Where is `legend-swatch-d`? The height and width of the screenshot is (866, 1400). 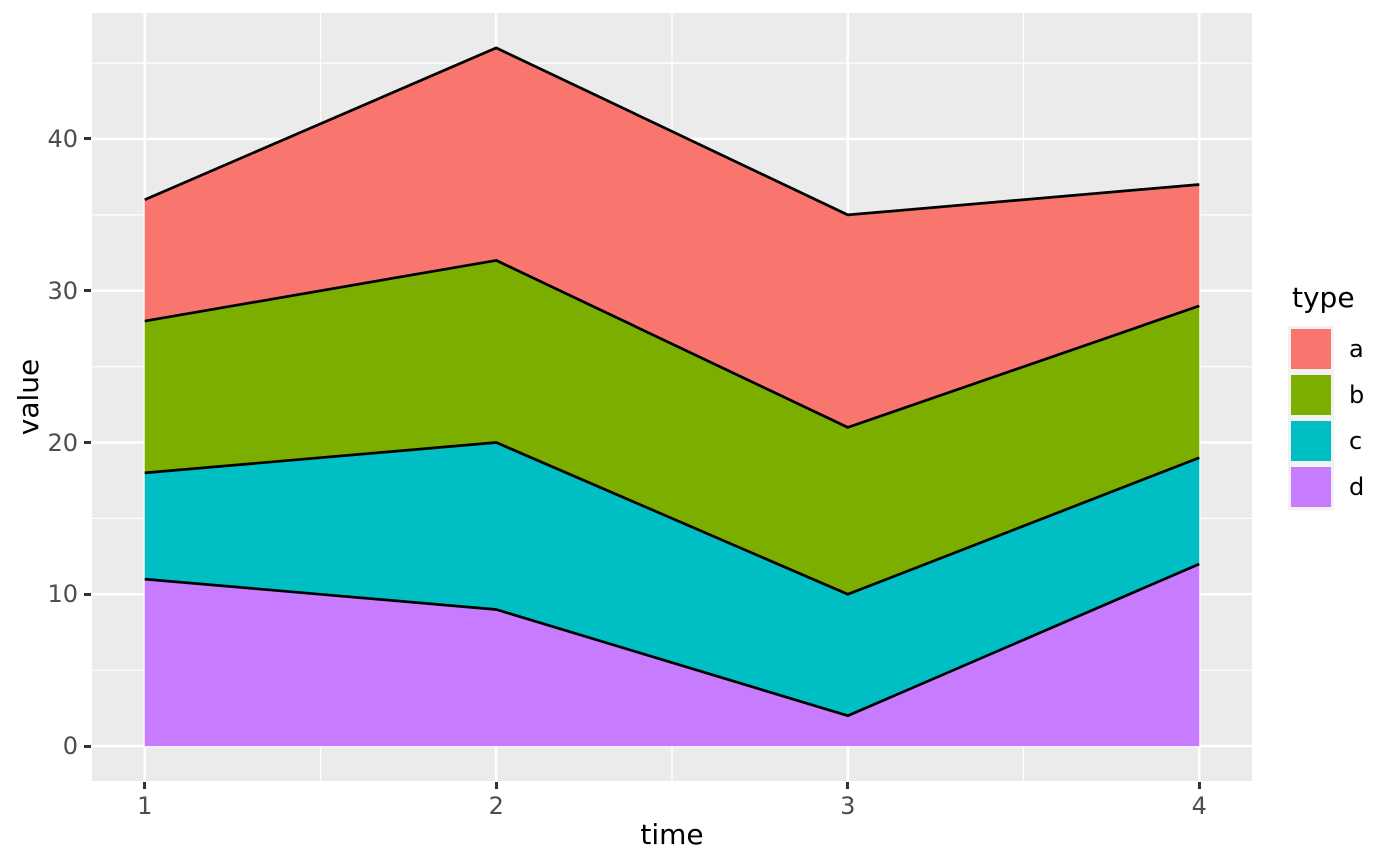 legend-swatch-d is located at coordinates (1311, 487).